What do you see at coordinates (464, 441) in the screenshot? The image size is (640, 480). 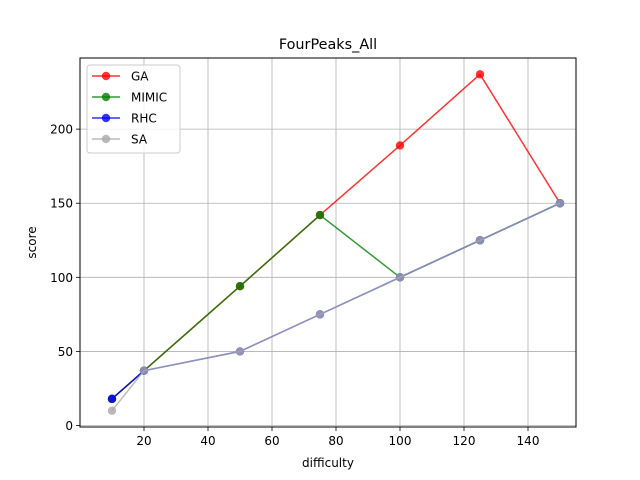 I see `x-tick-label: 120` at bounding box center [464, 441].